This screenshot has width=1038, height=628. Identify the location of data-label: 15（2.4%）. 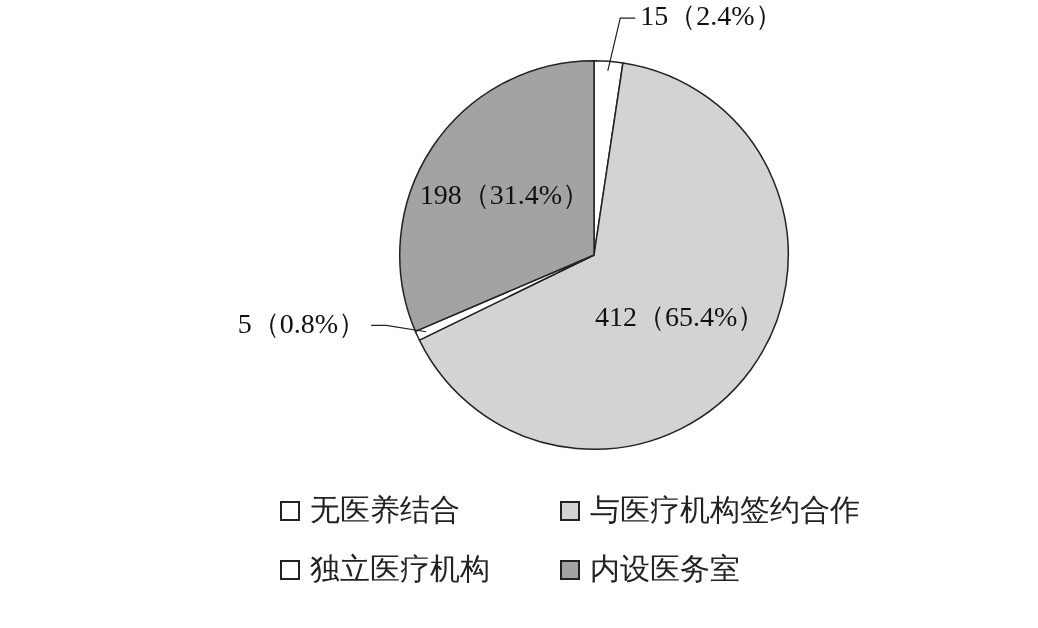
(711, 16).